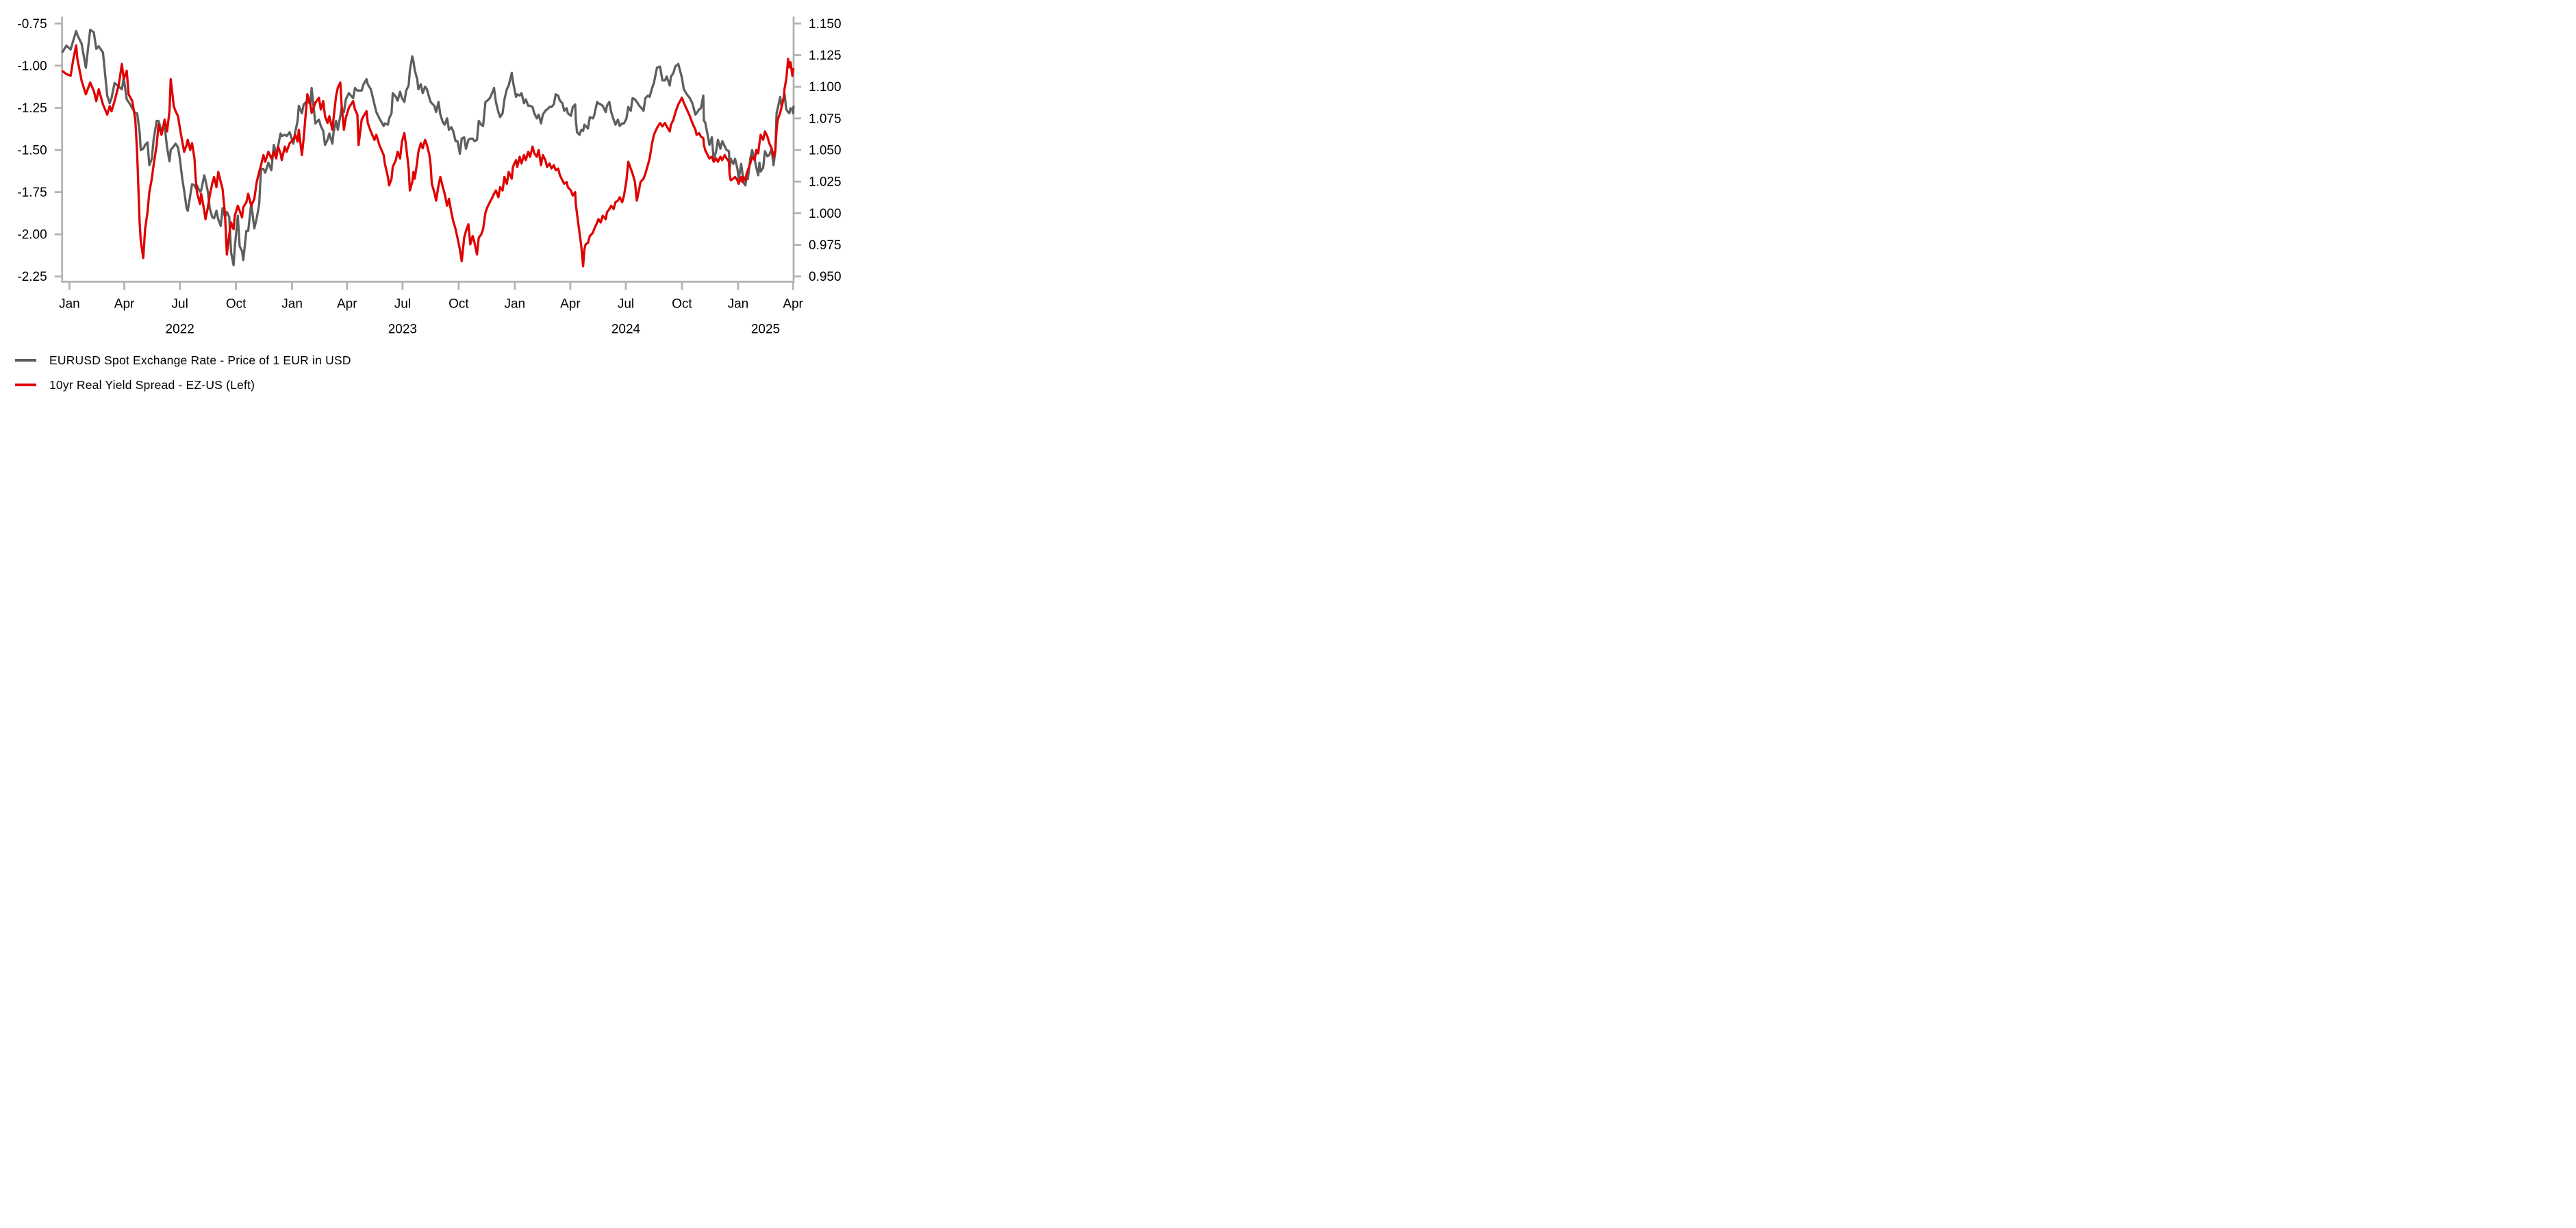 This screenshot has height=1228, width=2576. I want to click on legend-item-spread: 10yr Real Yield Spread - EZ-US (Left), so click(183, 385).